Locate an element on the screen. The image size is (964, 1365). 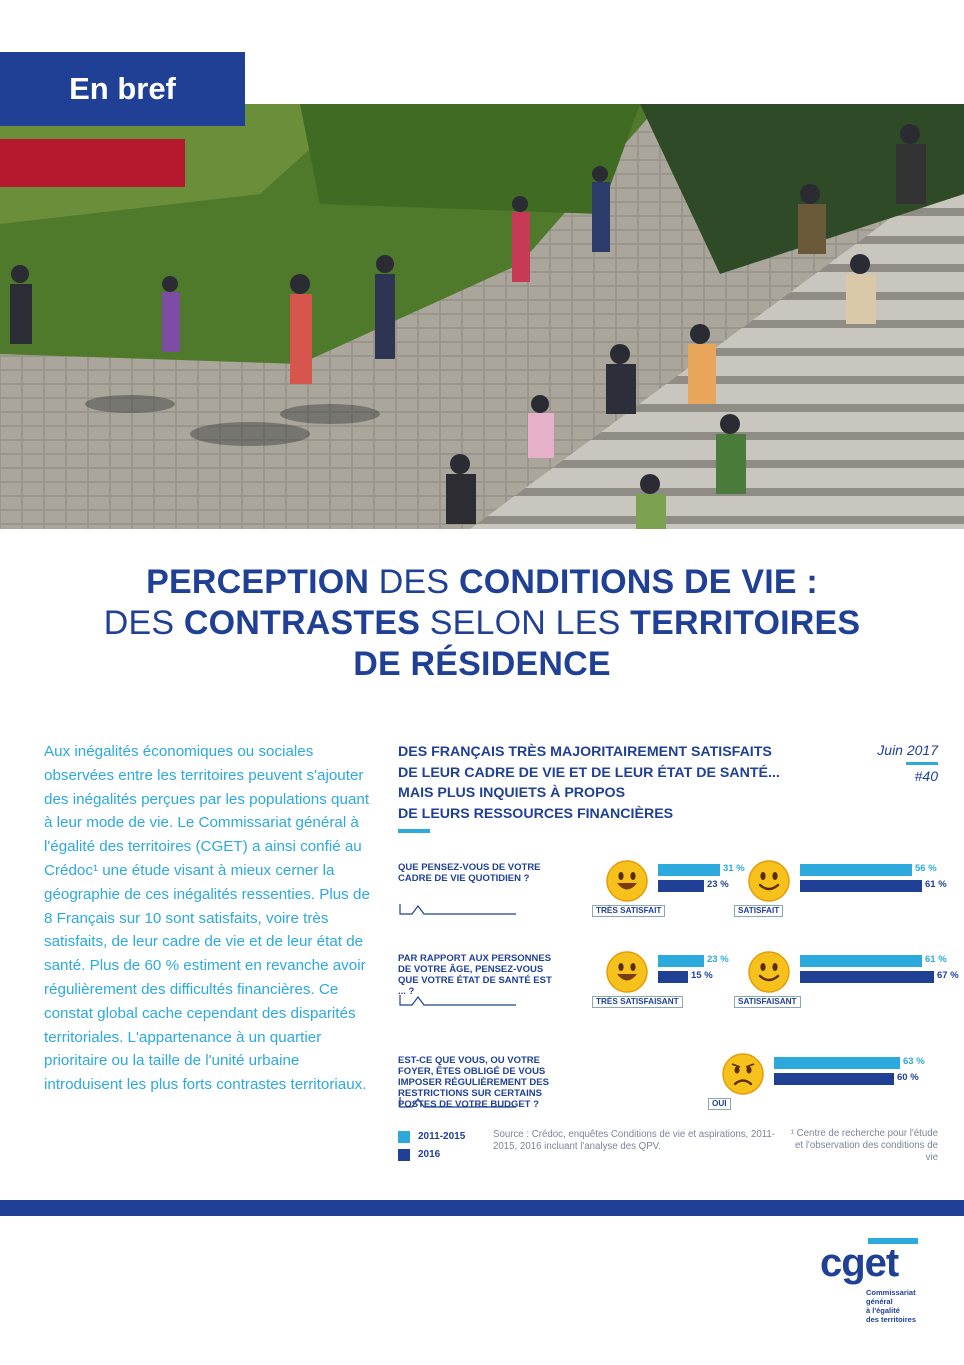
logo-subtitle-line: des territoires is located at coordinates (891, 1319).